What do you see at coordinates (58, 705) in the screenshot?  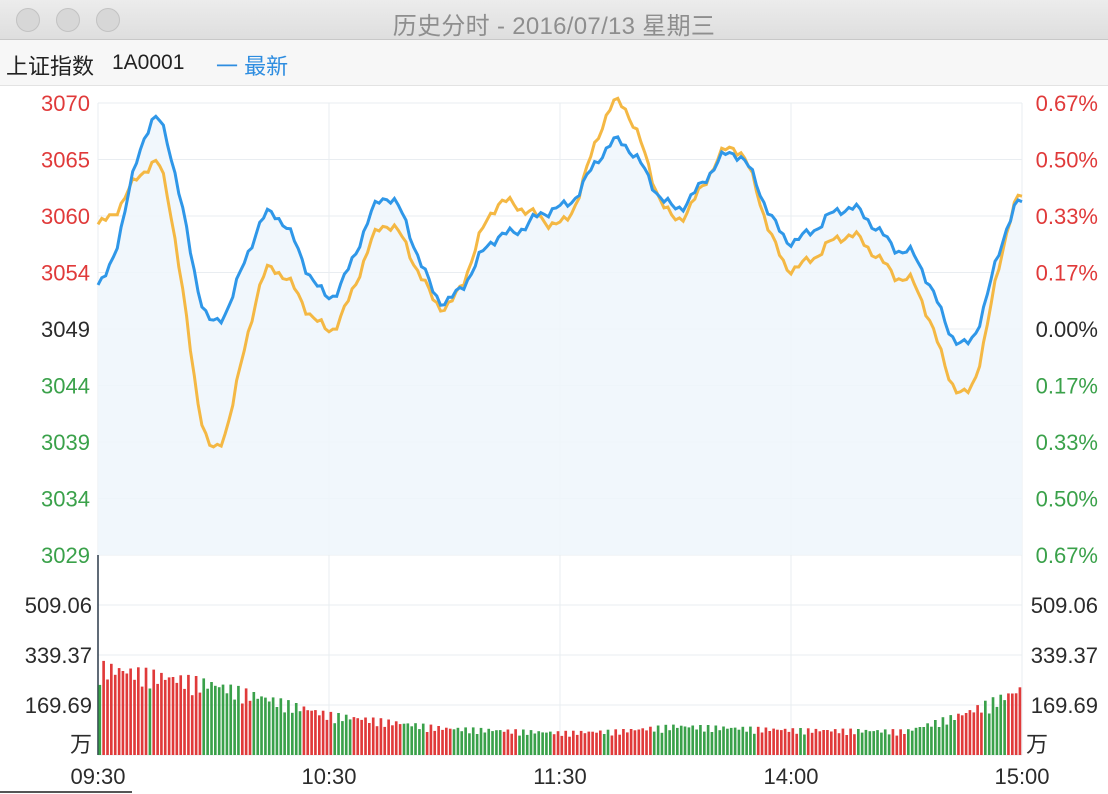 I see `volume-tick-label-left: 169.69` at bounding box center [58, 705].